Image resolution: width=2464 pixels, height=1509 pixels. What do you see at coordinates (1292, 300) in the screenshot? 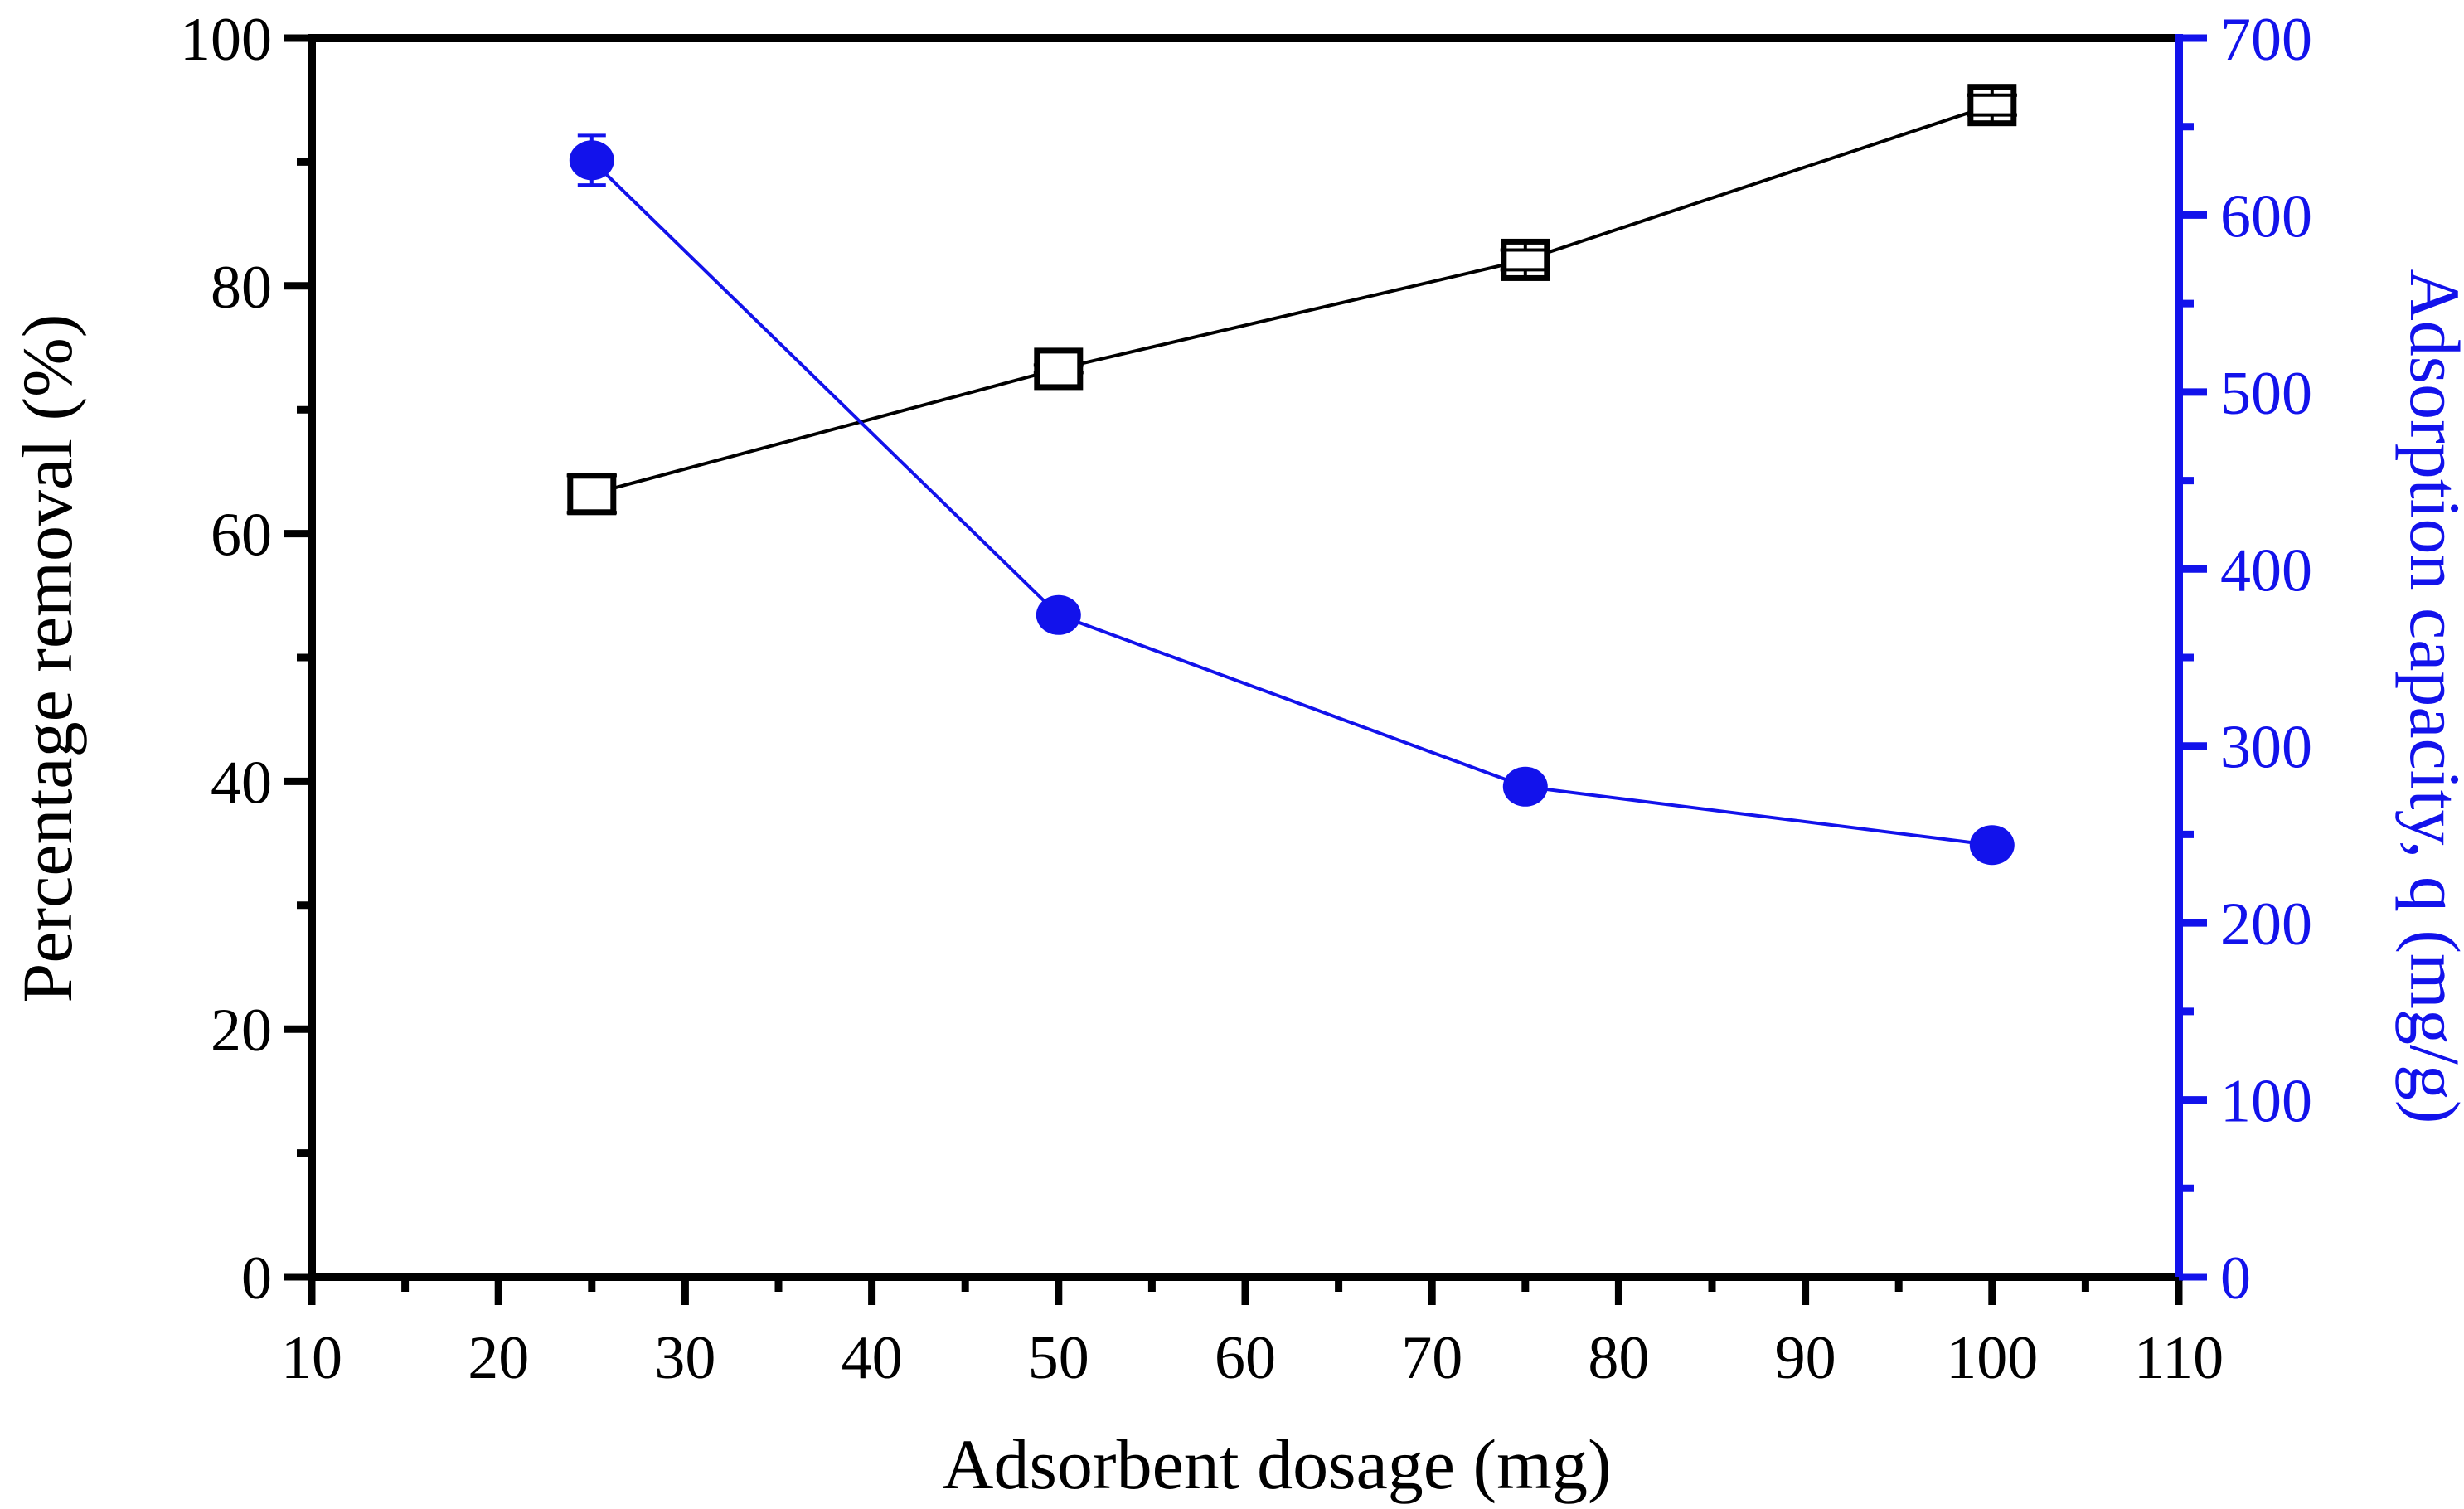
I see `series-line-percentage-removal` at bounding box center [1292, 300].